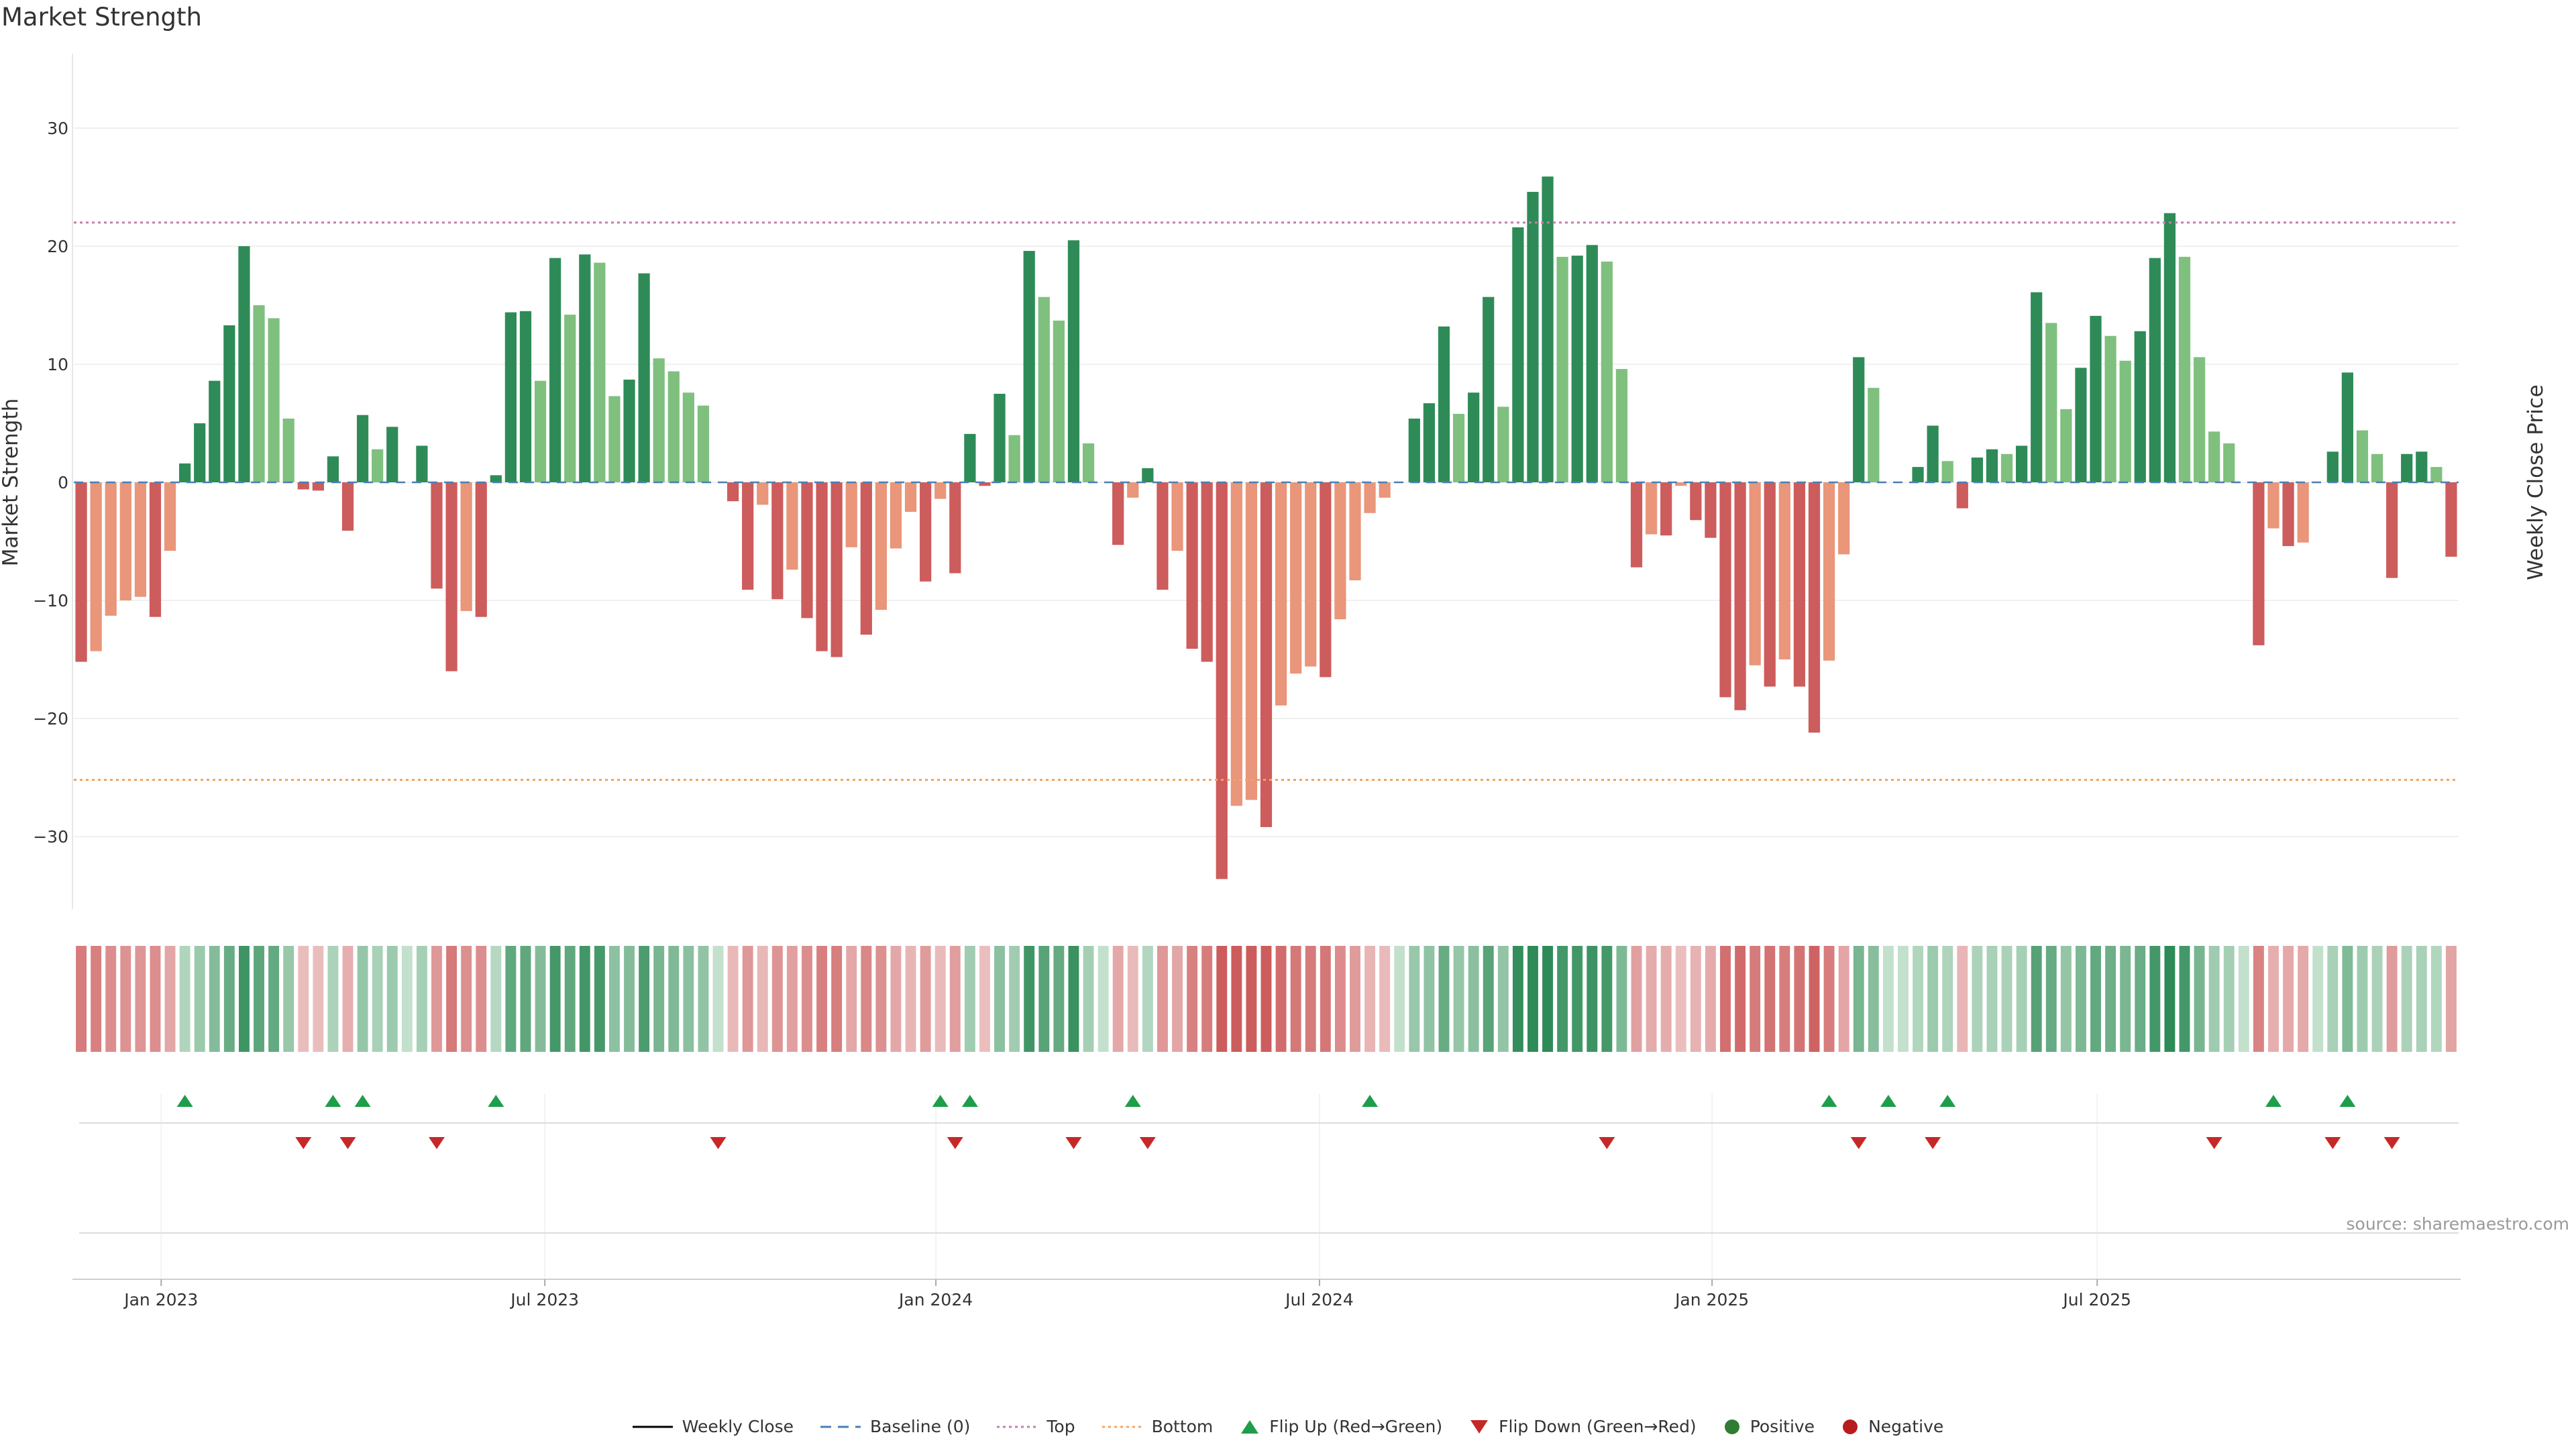 The height and width of the screenshot is (1449, 2576). I want to click on legend-label: Flip Up (Red→Green), so click(1356, 1426).